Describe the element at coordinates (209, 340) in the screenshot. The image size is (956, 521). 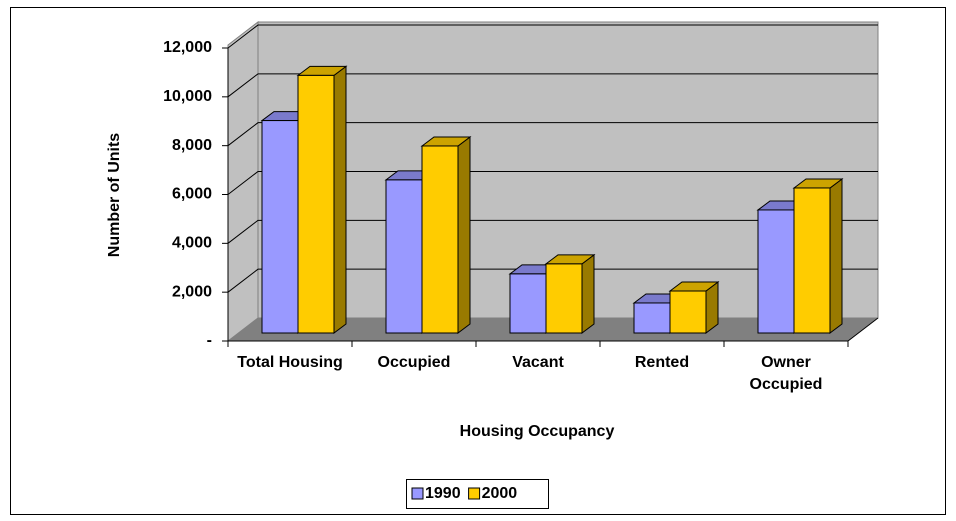
I see `y-tick-label: -` at that location.